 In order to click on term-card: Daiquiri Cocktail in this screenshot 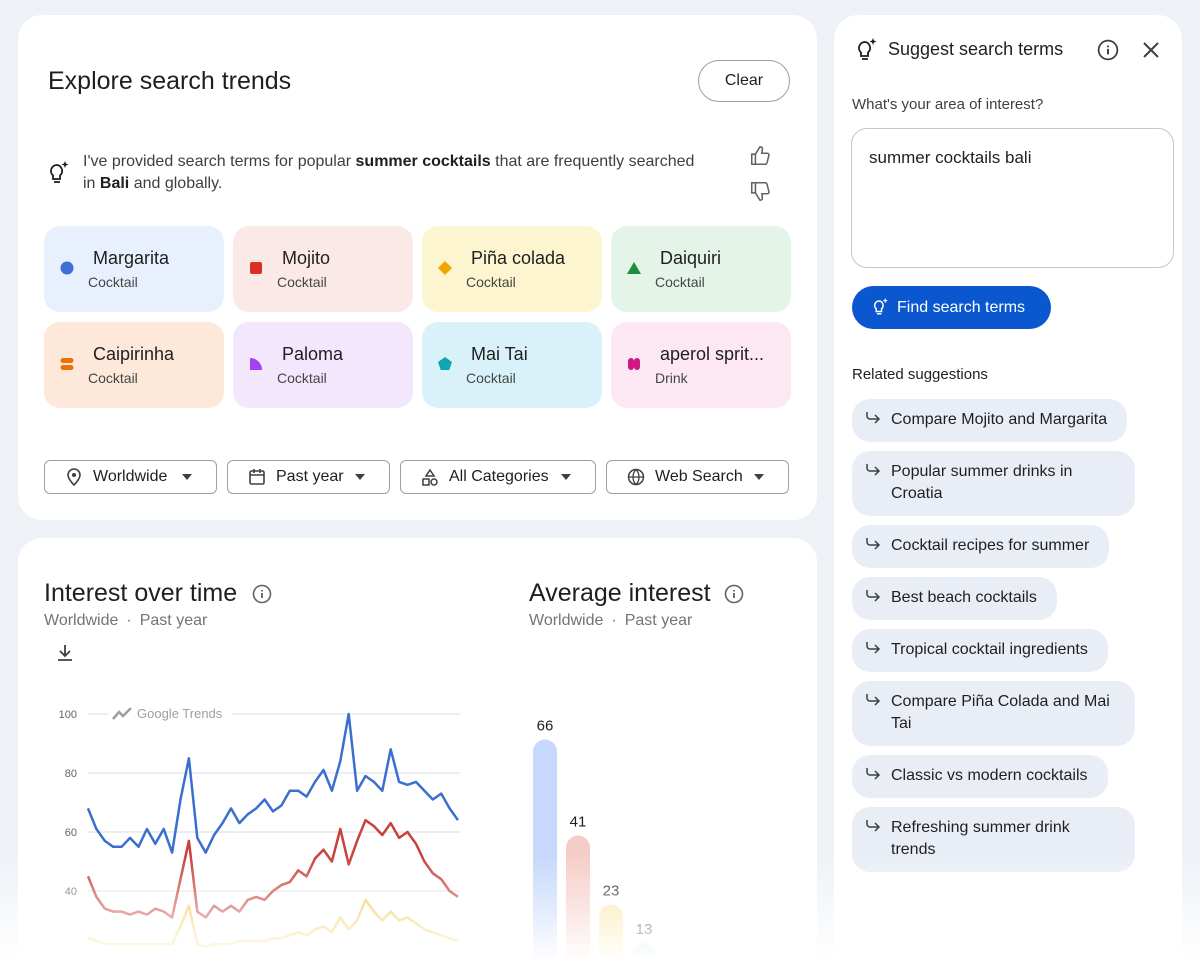, I will do `click(701, 269)`.